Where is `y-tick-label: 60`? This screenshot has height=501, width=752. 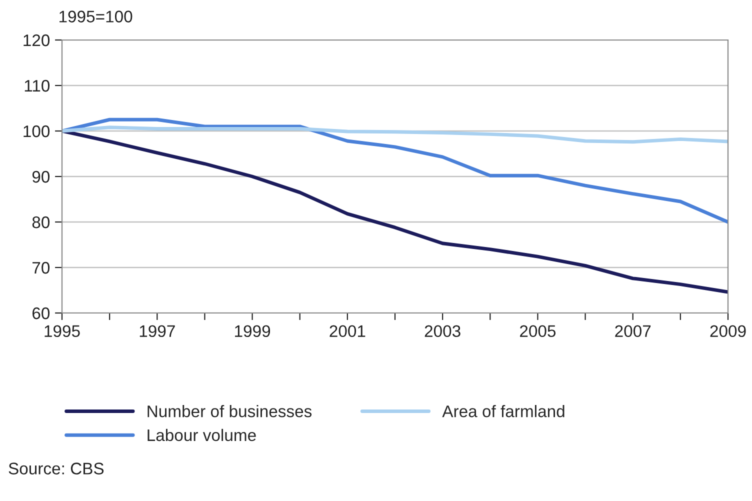 y-tick-label: 60 is located at coordinates (41, 313).